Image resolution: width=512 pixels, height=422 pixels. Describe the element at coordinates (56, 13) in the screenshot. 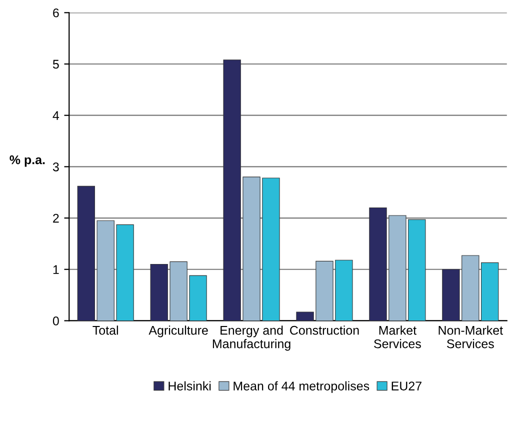

I see `y-tick-label: 6` at that location.